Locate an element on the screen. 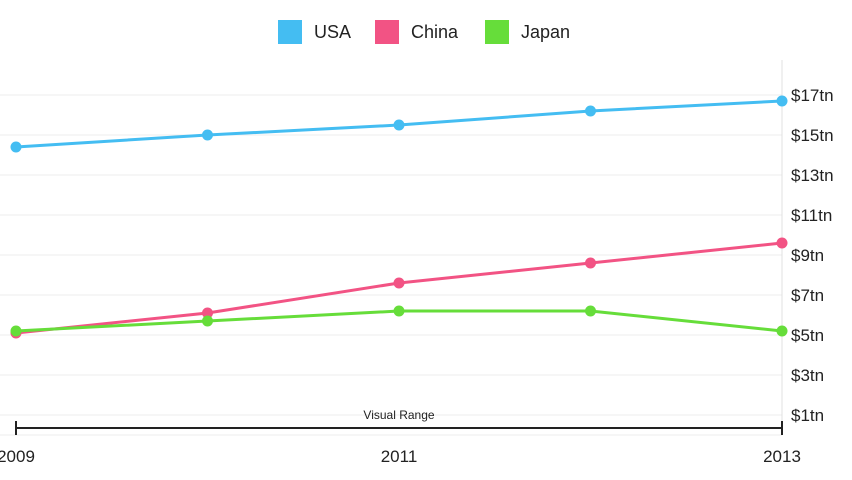 This screenshot has width=852, height=480. y-tick-label: $11tn is located at coordinates (811, 215).